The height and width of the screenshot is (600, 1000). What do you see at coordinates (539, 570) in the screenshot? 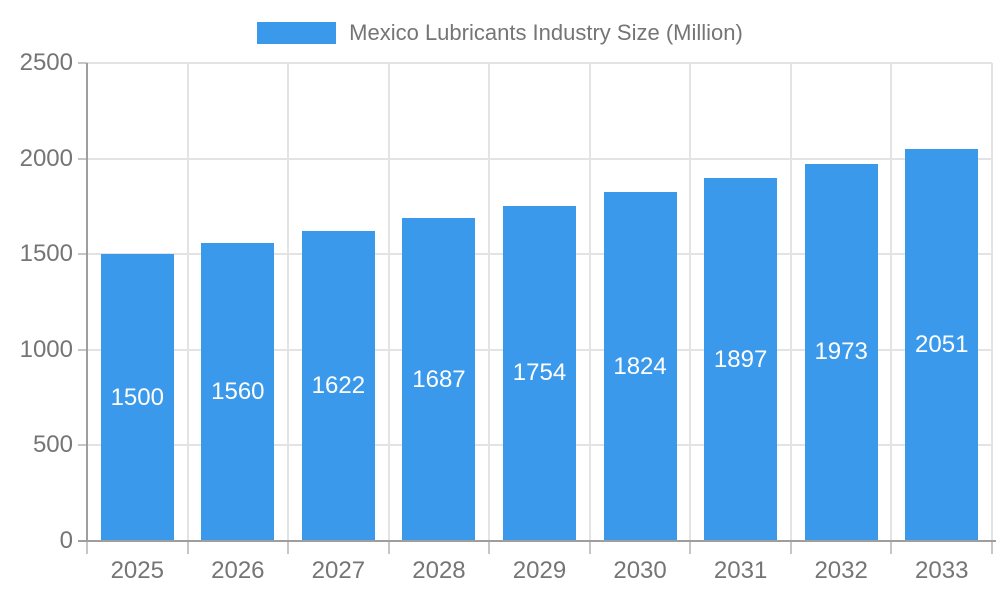
I see `x-axis-tick-label: 2029` at bounding box center [539, 570].